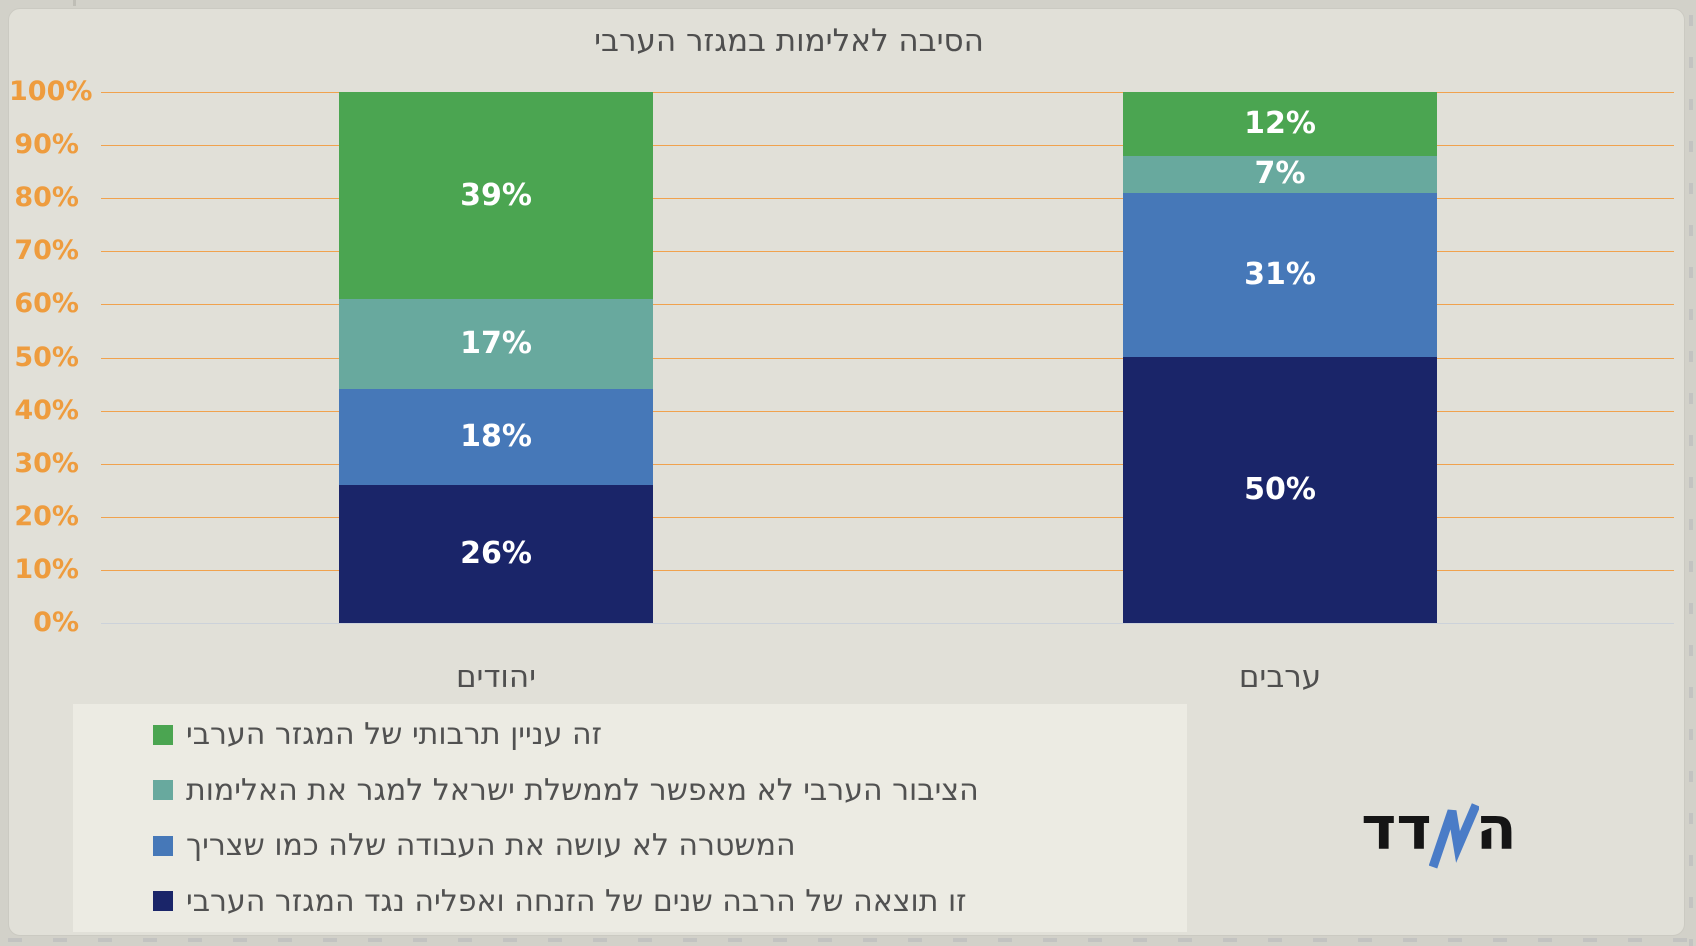  What do you see at coordinates (46, 463) in the screenshot?
I see `y-axis-tick-label: 30%` at bounding box center [46, 463].